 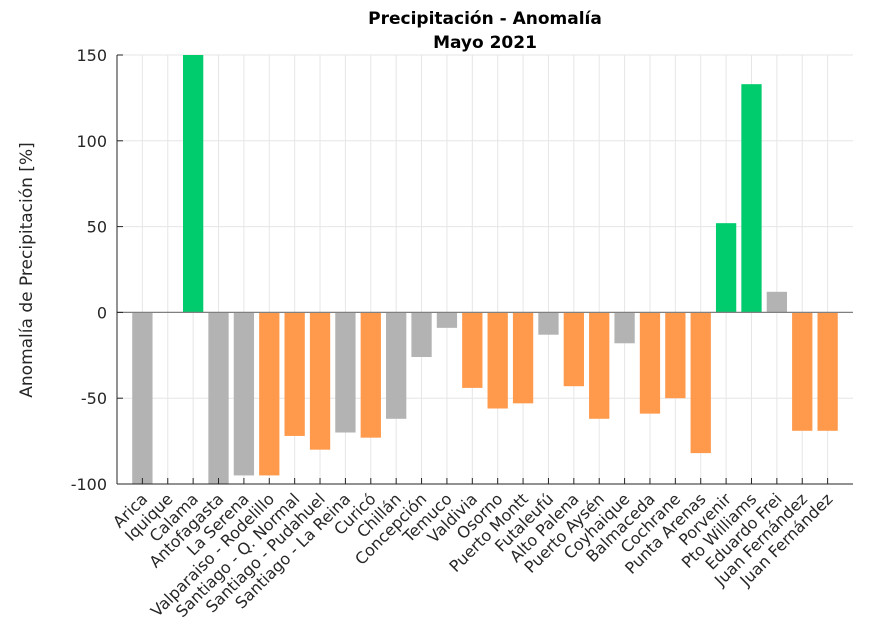 What do you see at coordinates (91, 55) in the screenshot?
I see `y-tick-label: 150` at bounding box center [91, 55].